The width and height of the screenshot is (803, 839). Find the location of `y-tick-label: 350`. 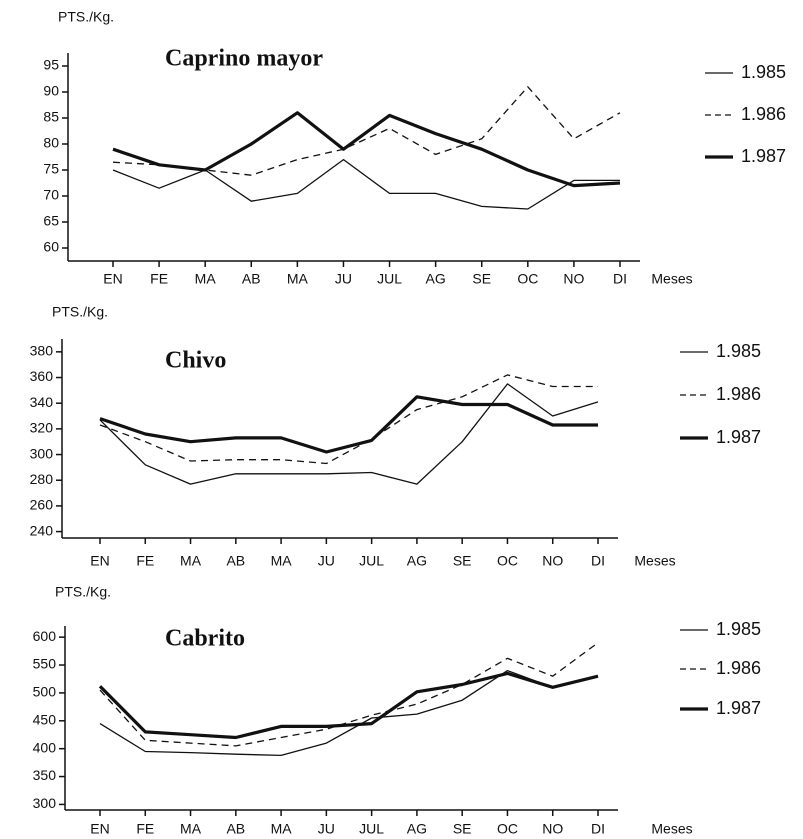

y-tick-label: 350 is located at coordinates (45, 775).